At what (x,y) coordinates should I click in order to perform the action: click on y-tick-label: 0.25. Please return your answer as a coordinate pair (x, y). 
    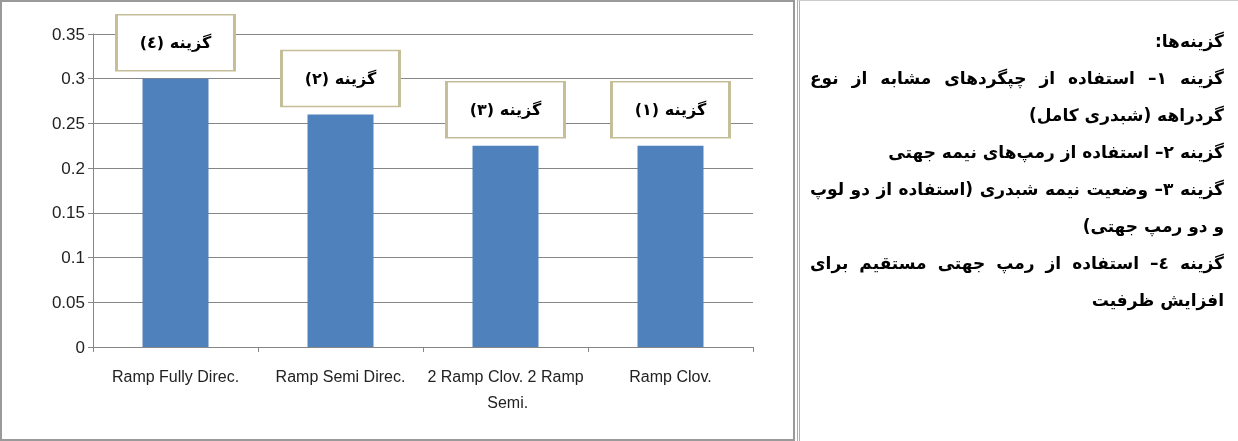
    Looking at the image, I should click on (68, 123).